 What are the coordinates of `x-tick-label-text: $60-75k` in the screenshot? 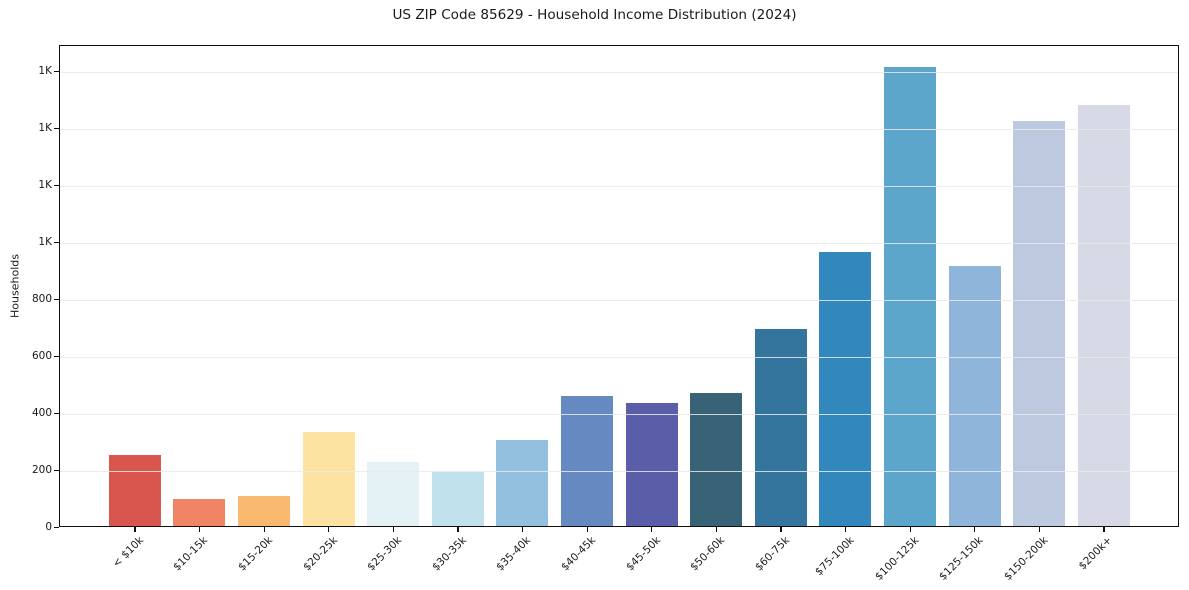 It's located at (772, 554).